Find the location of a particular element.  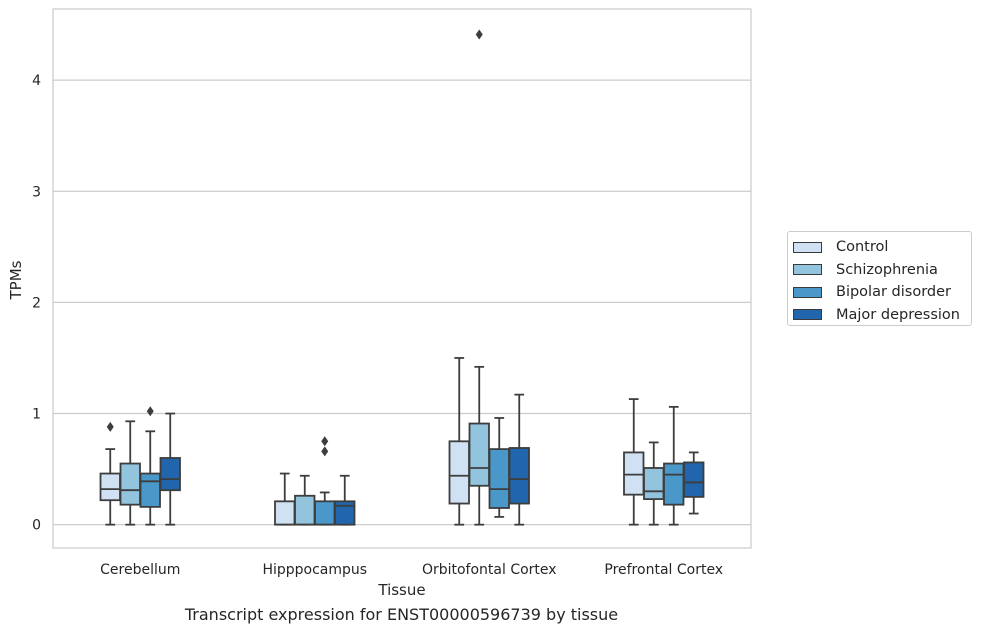

legend-item-schizophrenia: Schizophrenia is located at coordinates (882, 270).